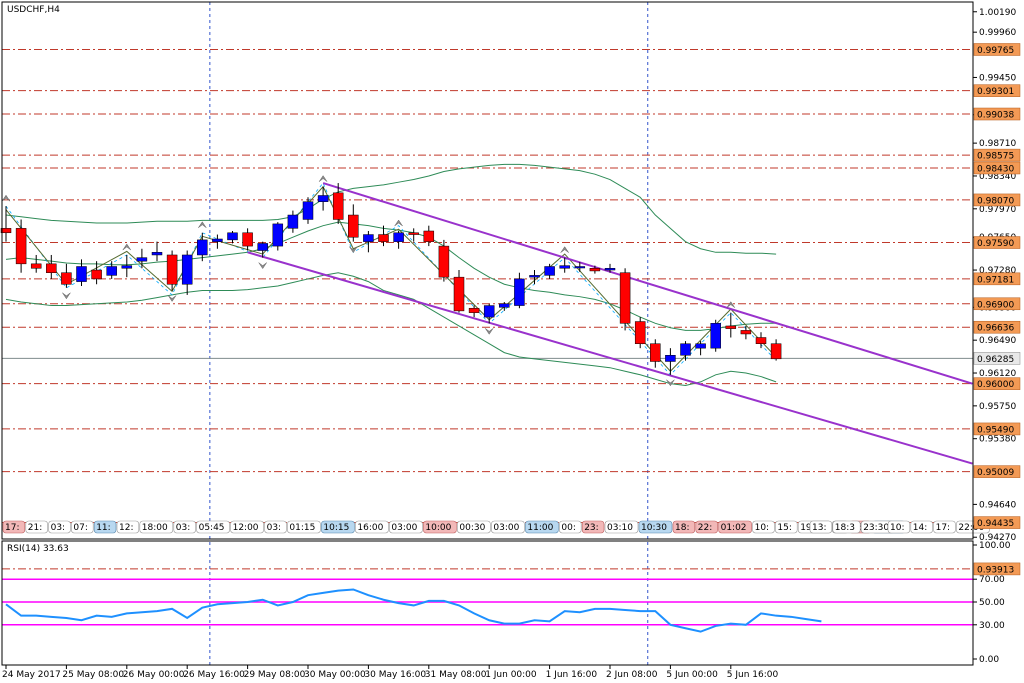  I want to click on event-tag-label: 10:00, so click(438, 528).